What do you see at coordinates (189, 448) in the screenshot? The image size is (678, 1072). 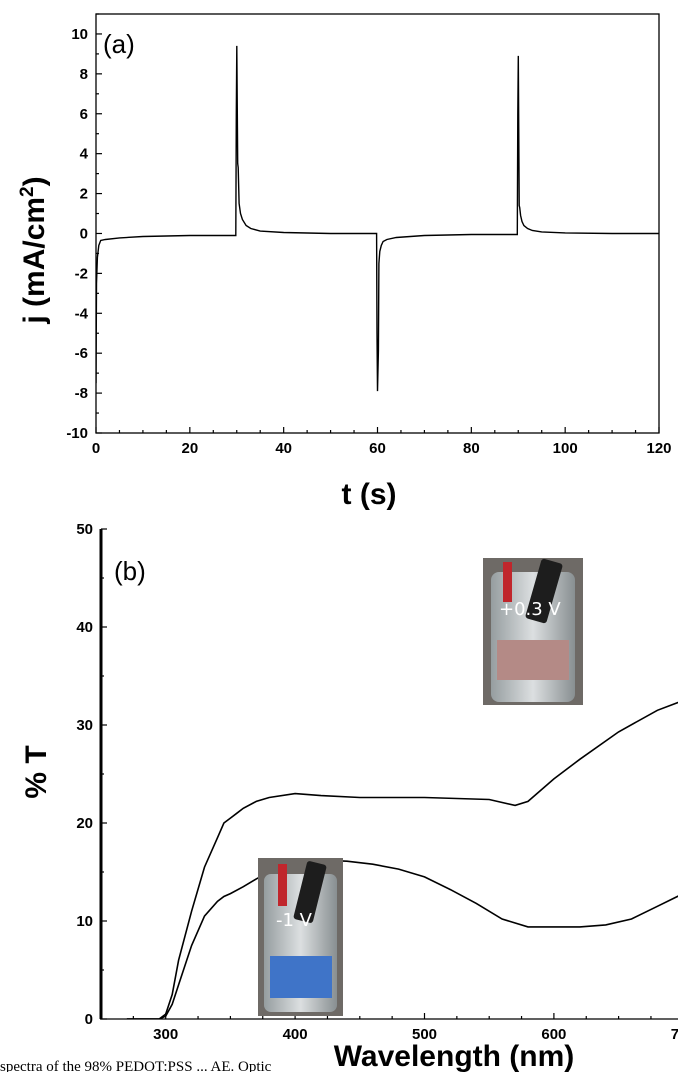 I see `chart-a-x-tick-label: 20` at bounding box center [189, 448].